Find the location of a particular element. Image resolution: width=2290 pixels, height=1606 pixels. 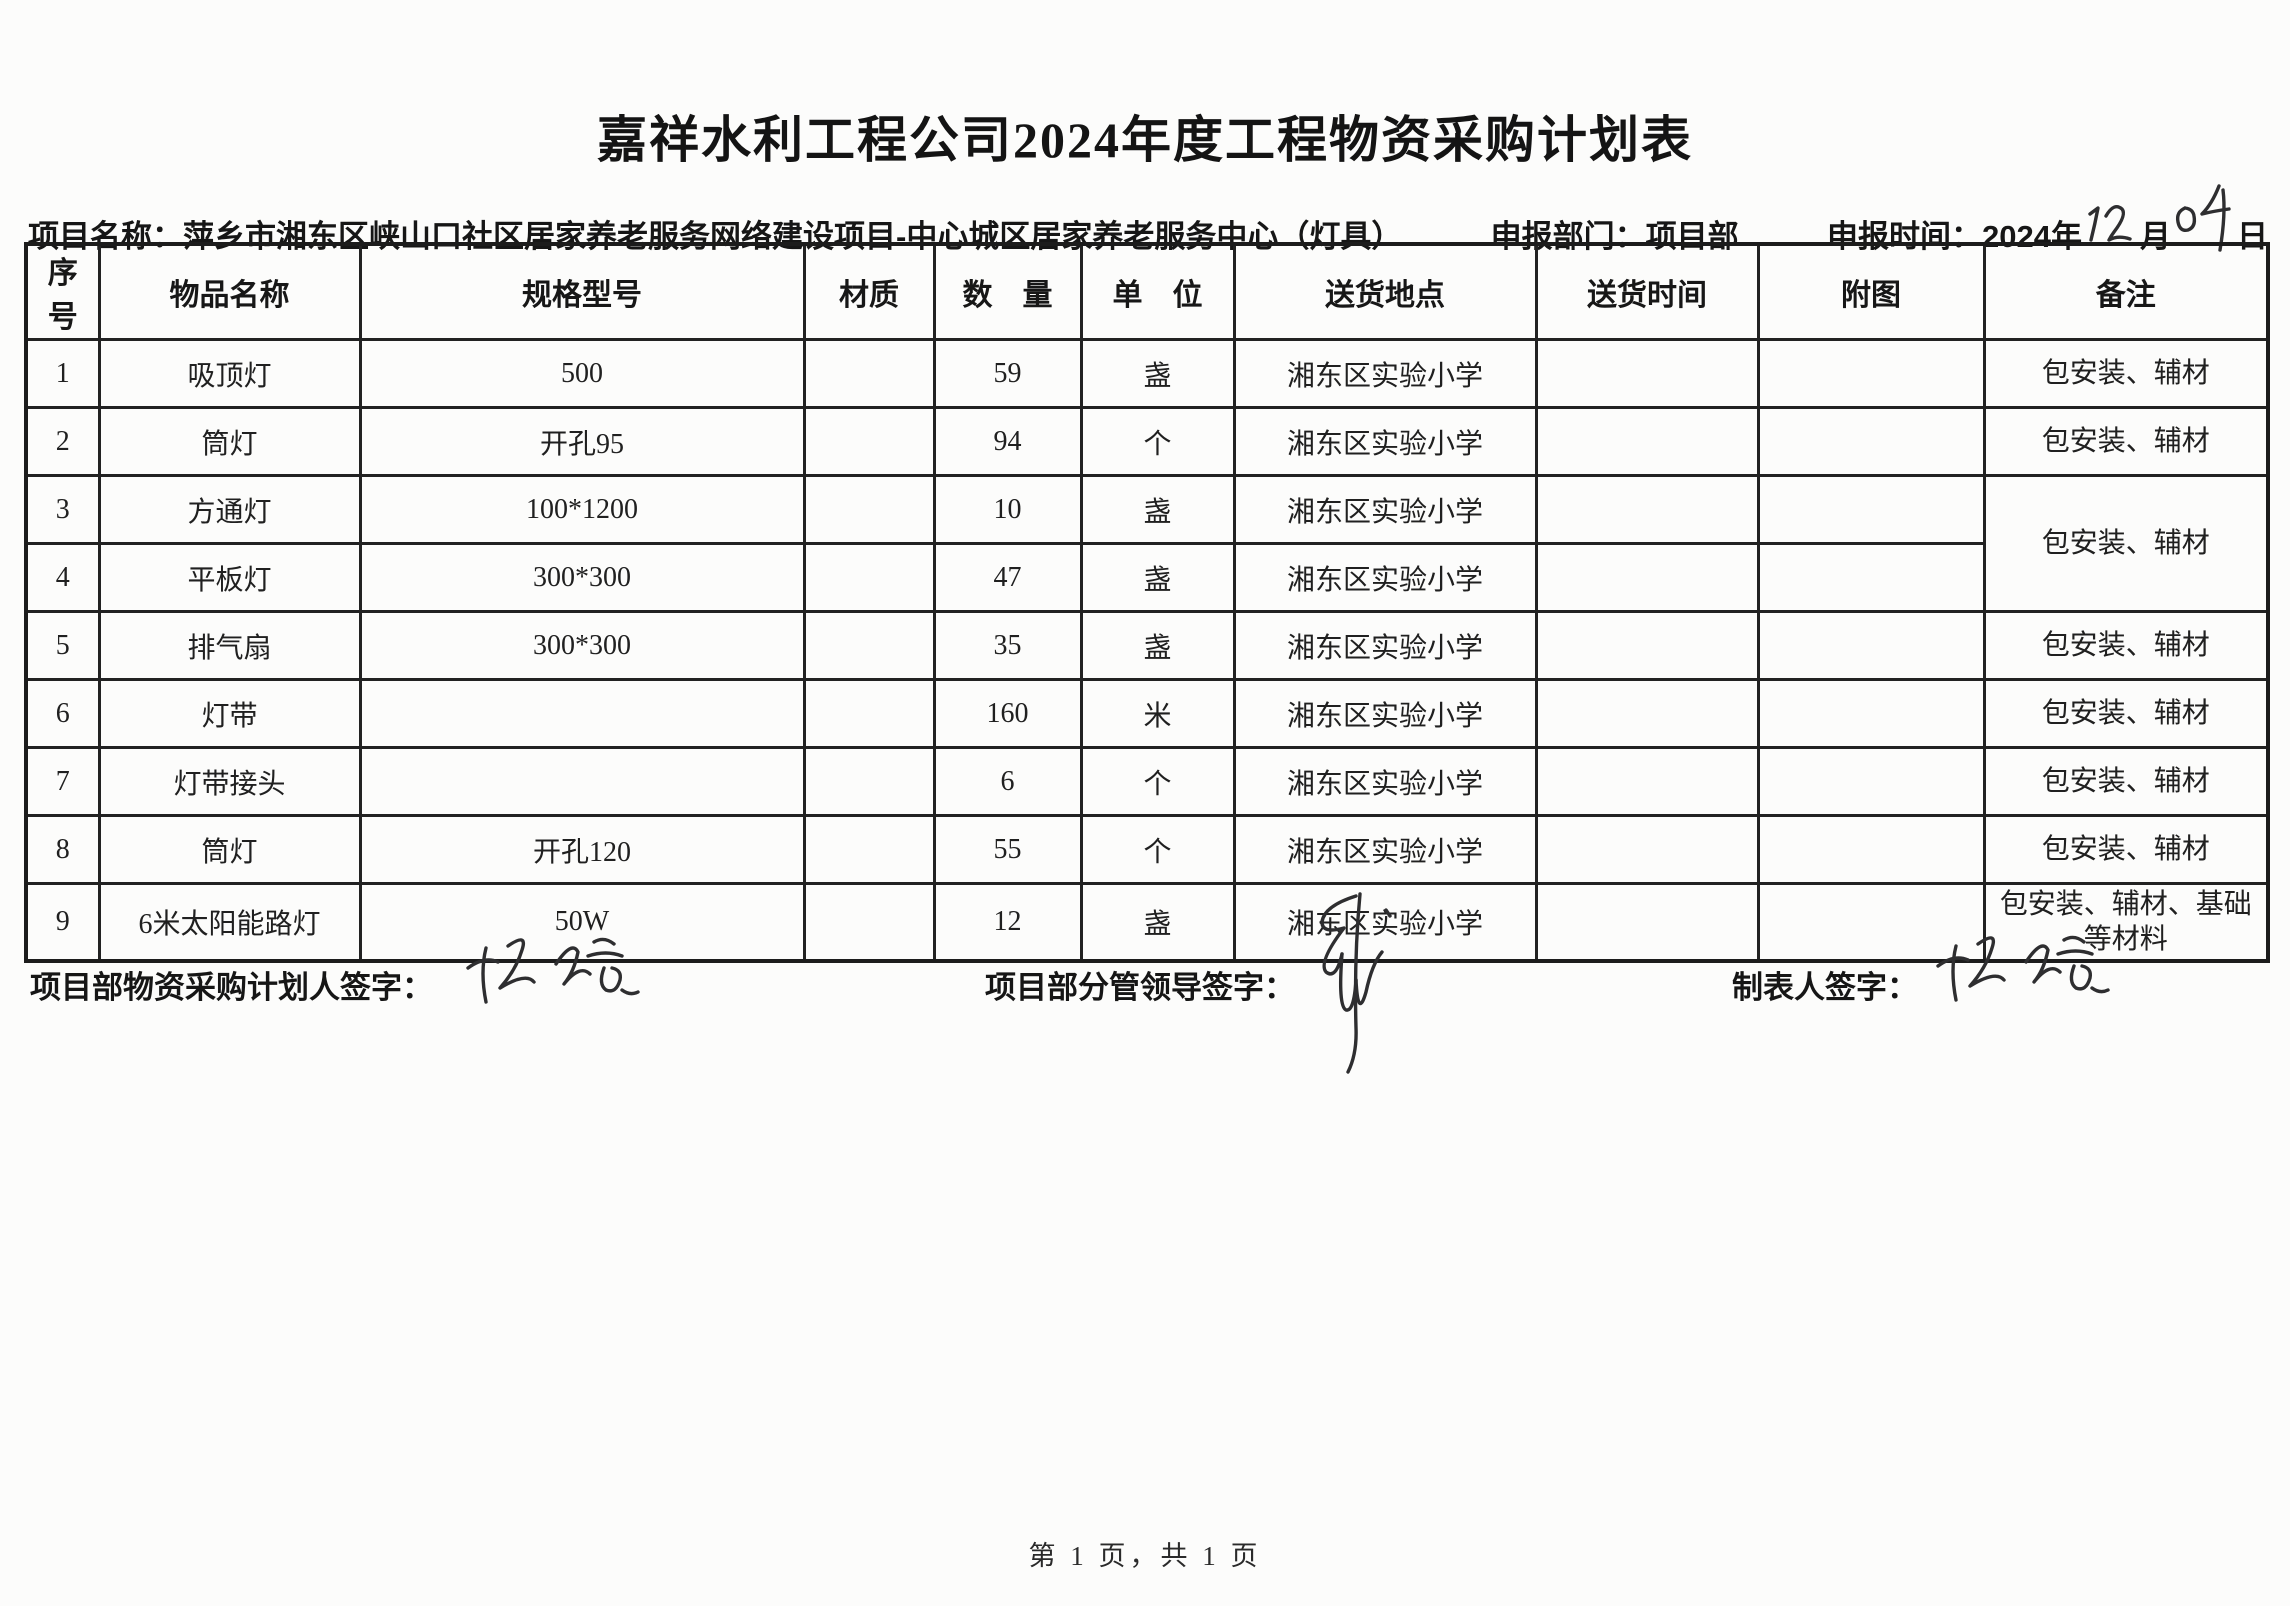

quantity-cell: 47 is located at coordinates (1007, 577).